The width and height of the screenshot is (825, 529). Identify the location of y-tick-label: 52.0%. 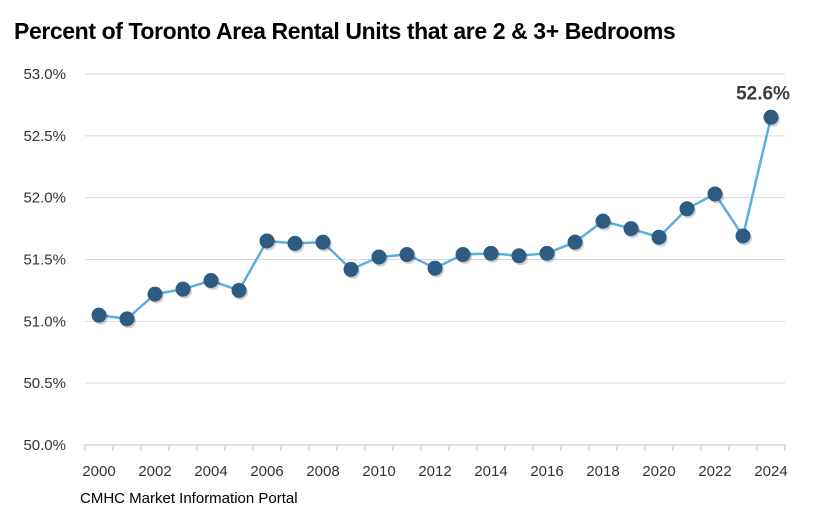
(44, 198).